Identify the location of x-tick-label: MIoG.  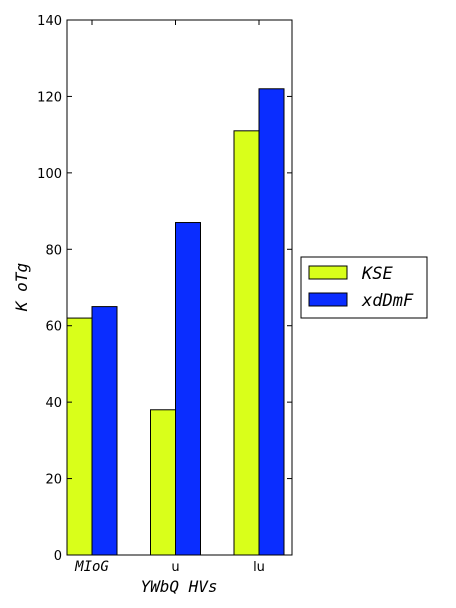
(91, 567).